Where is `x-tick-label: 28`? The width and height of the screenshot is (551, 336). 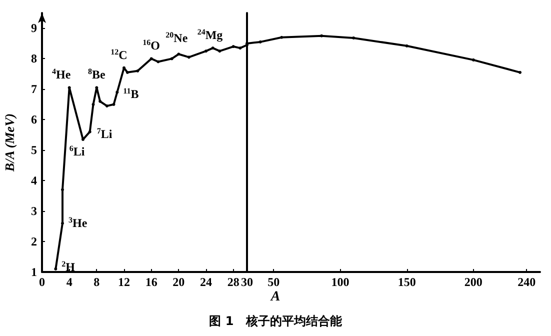
x-tick-label: 28 is located at coordinates (233, 282).